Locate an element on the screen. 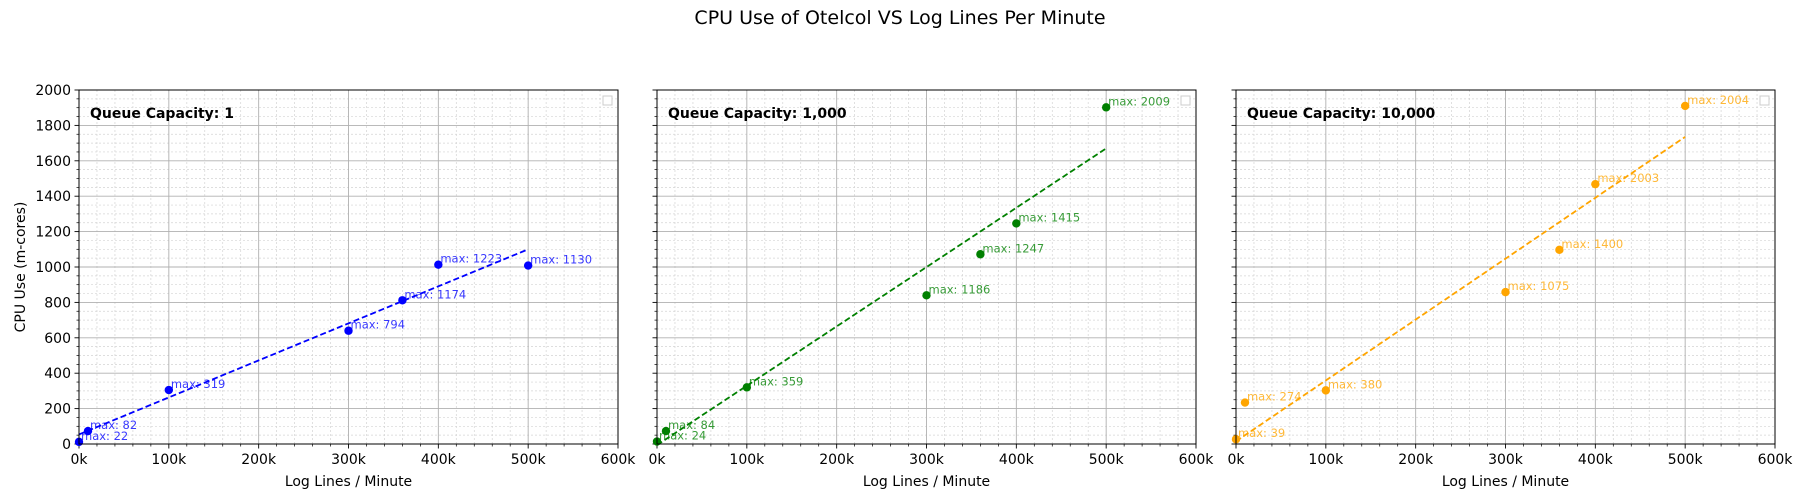 The image size is (1800, 500). panel-title: Queue Capacity: 10,000 is located at coordinates (1341, 114).